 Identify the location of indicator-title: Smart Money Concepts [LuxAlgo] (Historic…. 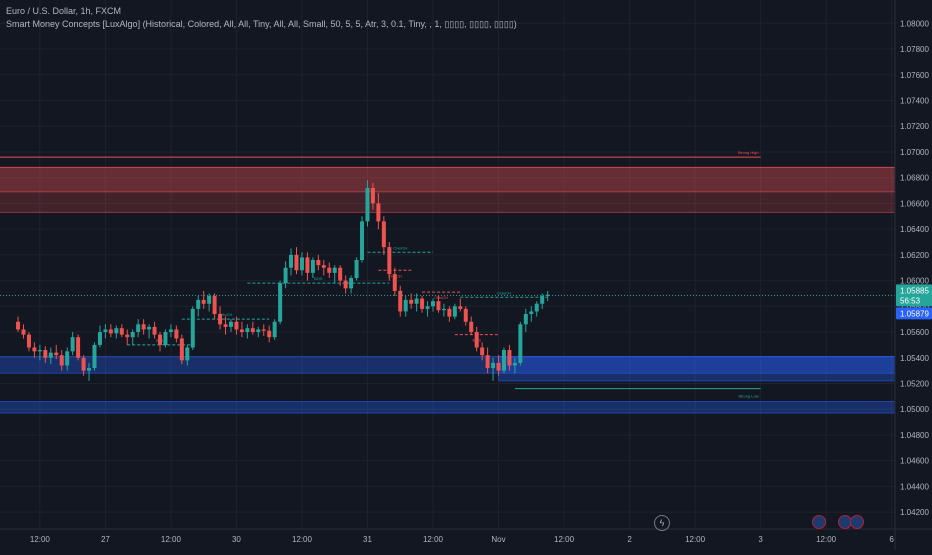
(261, 24).